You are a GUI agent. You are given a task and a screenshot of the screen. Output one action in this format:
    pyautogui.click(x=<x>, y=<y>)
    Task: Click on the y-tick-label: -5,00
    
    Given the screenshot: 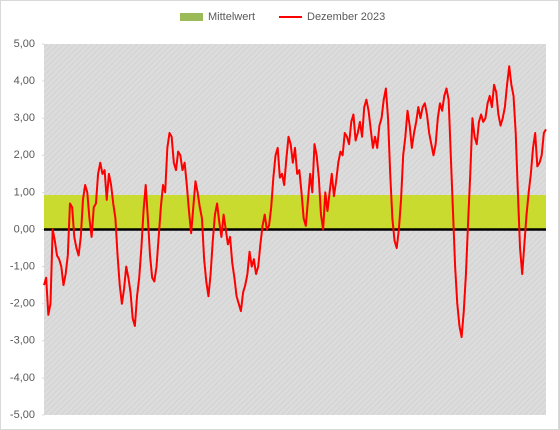 What is the action you would take?
    pyautogui.click(x=22, y=415)
    